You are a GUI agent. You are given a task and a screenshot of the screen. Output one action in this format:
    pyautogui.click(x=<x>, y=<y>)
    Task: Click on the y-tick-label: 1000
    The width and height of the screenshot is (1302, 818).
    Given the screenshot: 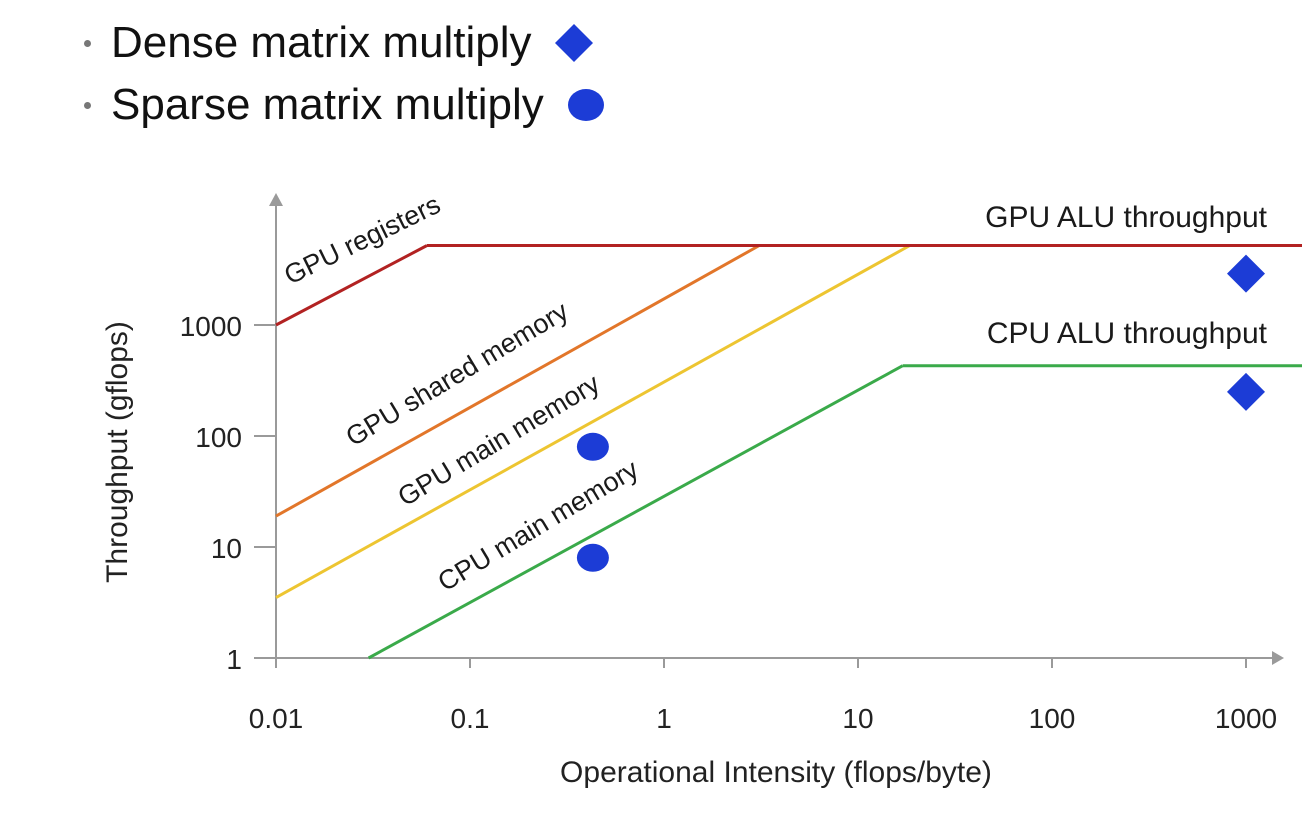 What is the action you would take?
    pyautogui.click(x=211, y=326)
    